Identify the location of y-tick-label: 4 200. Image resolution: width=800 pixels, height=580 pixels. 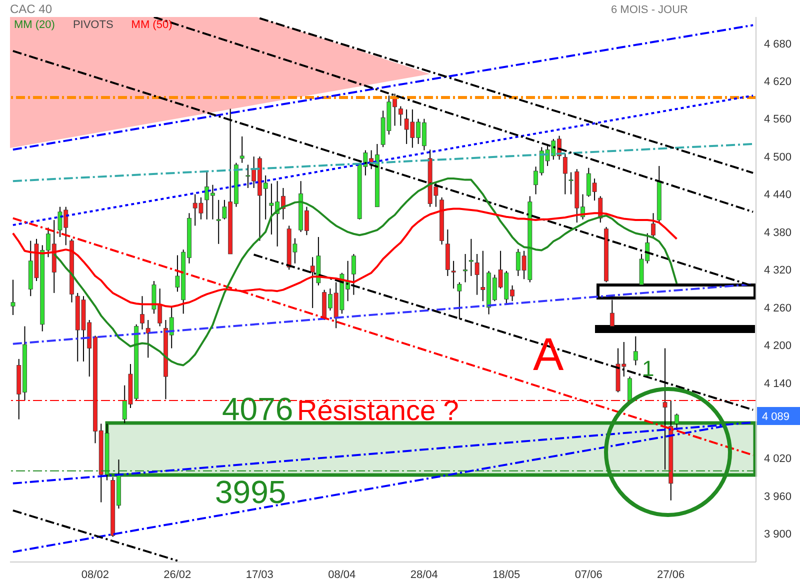
(778, 346).